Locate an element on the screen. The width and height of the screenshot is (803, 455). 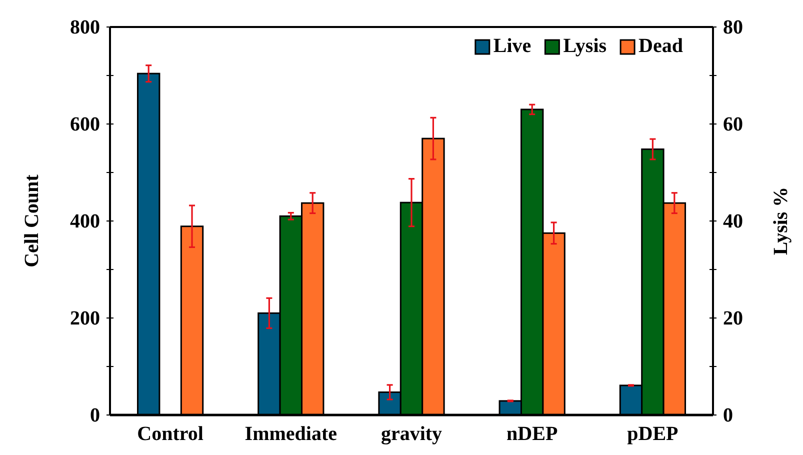
x-tick-label: Immediate is located at coordinates (291, 434).